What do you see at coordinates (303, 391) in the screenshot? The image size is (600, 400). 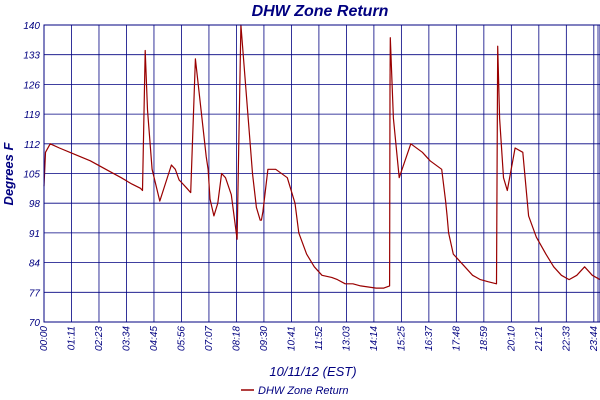 I see `legend-label-dhw-zone-return: DHW Zone Return` at bounding box center [303, 391].